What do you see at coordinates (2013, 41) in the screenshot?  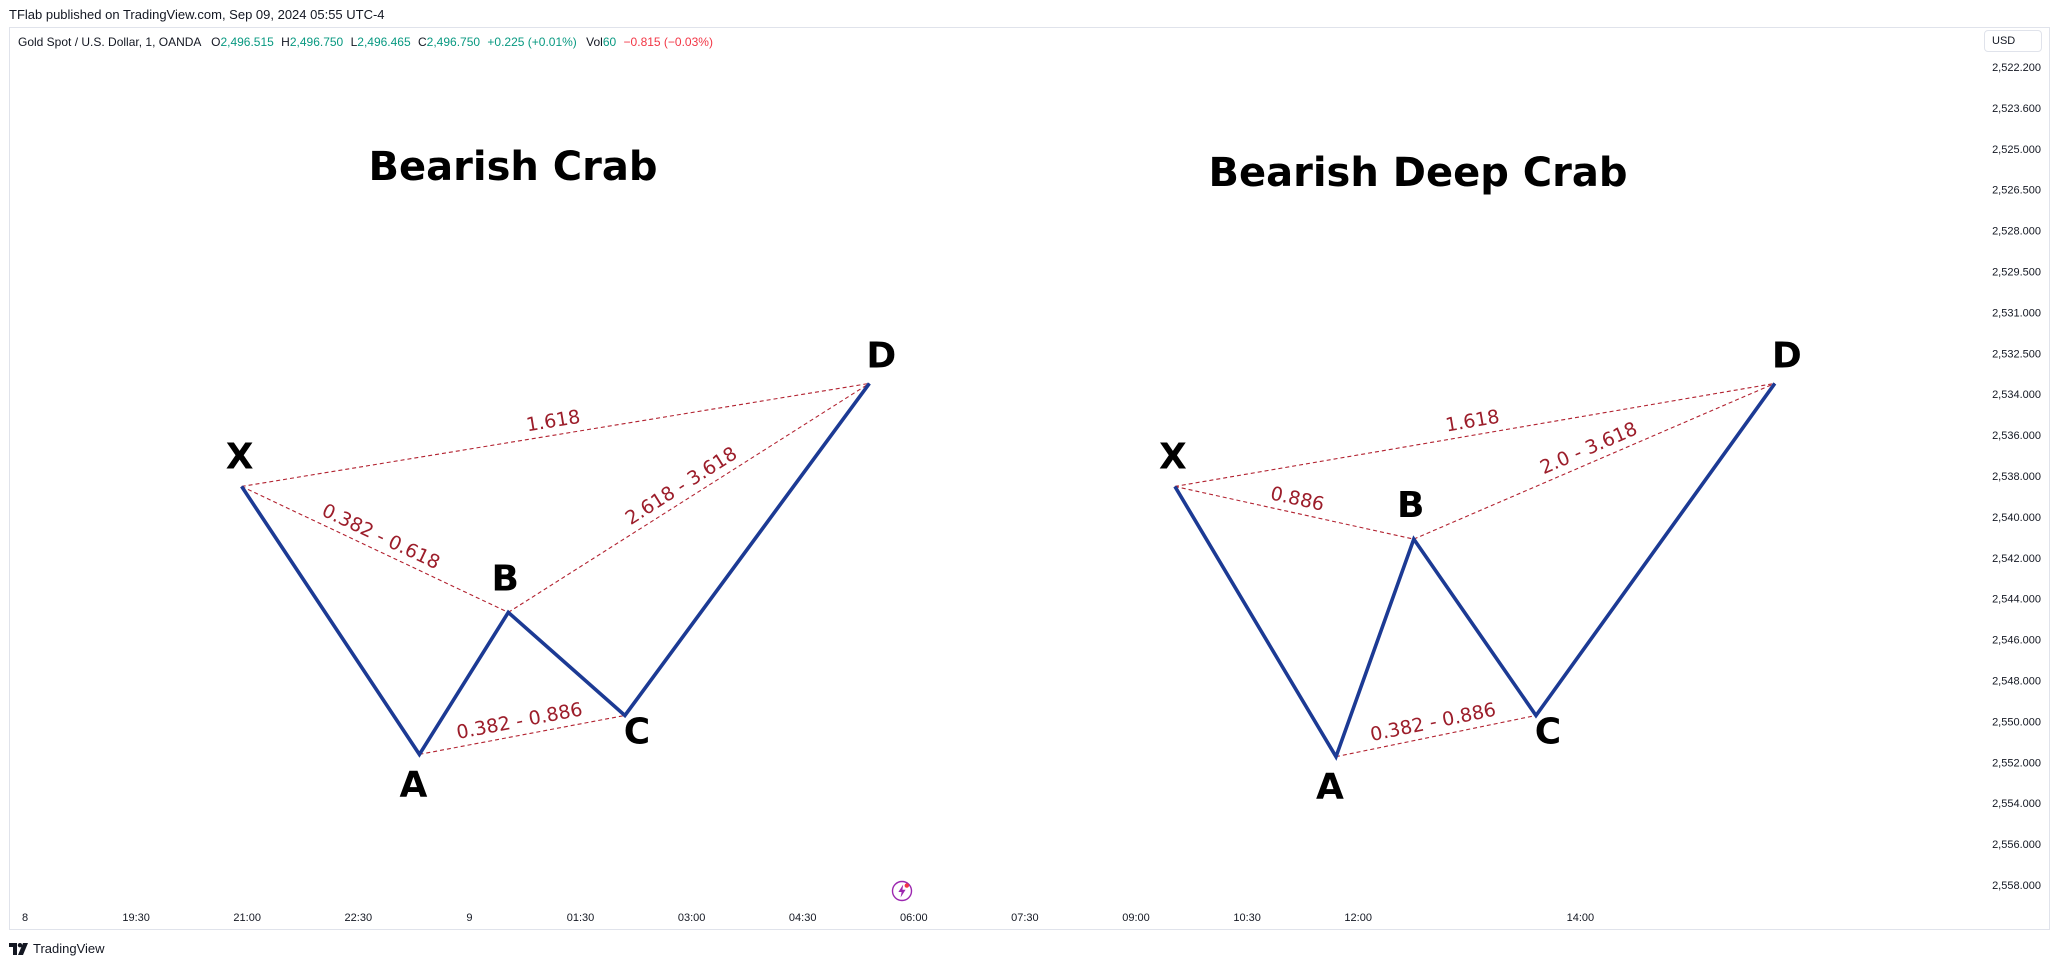 I see `currency-selector: USD` at bounding box center [2013, 41].